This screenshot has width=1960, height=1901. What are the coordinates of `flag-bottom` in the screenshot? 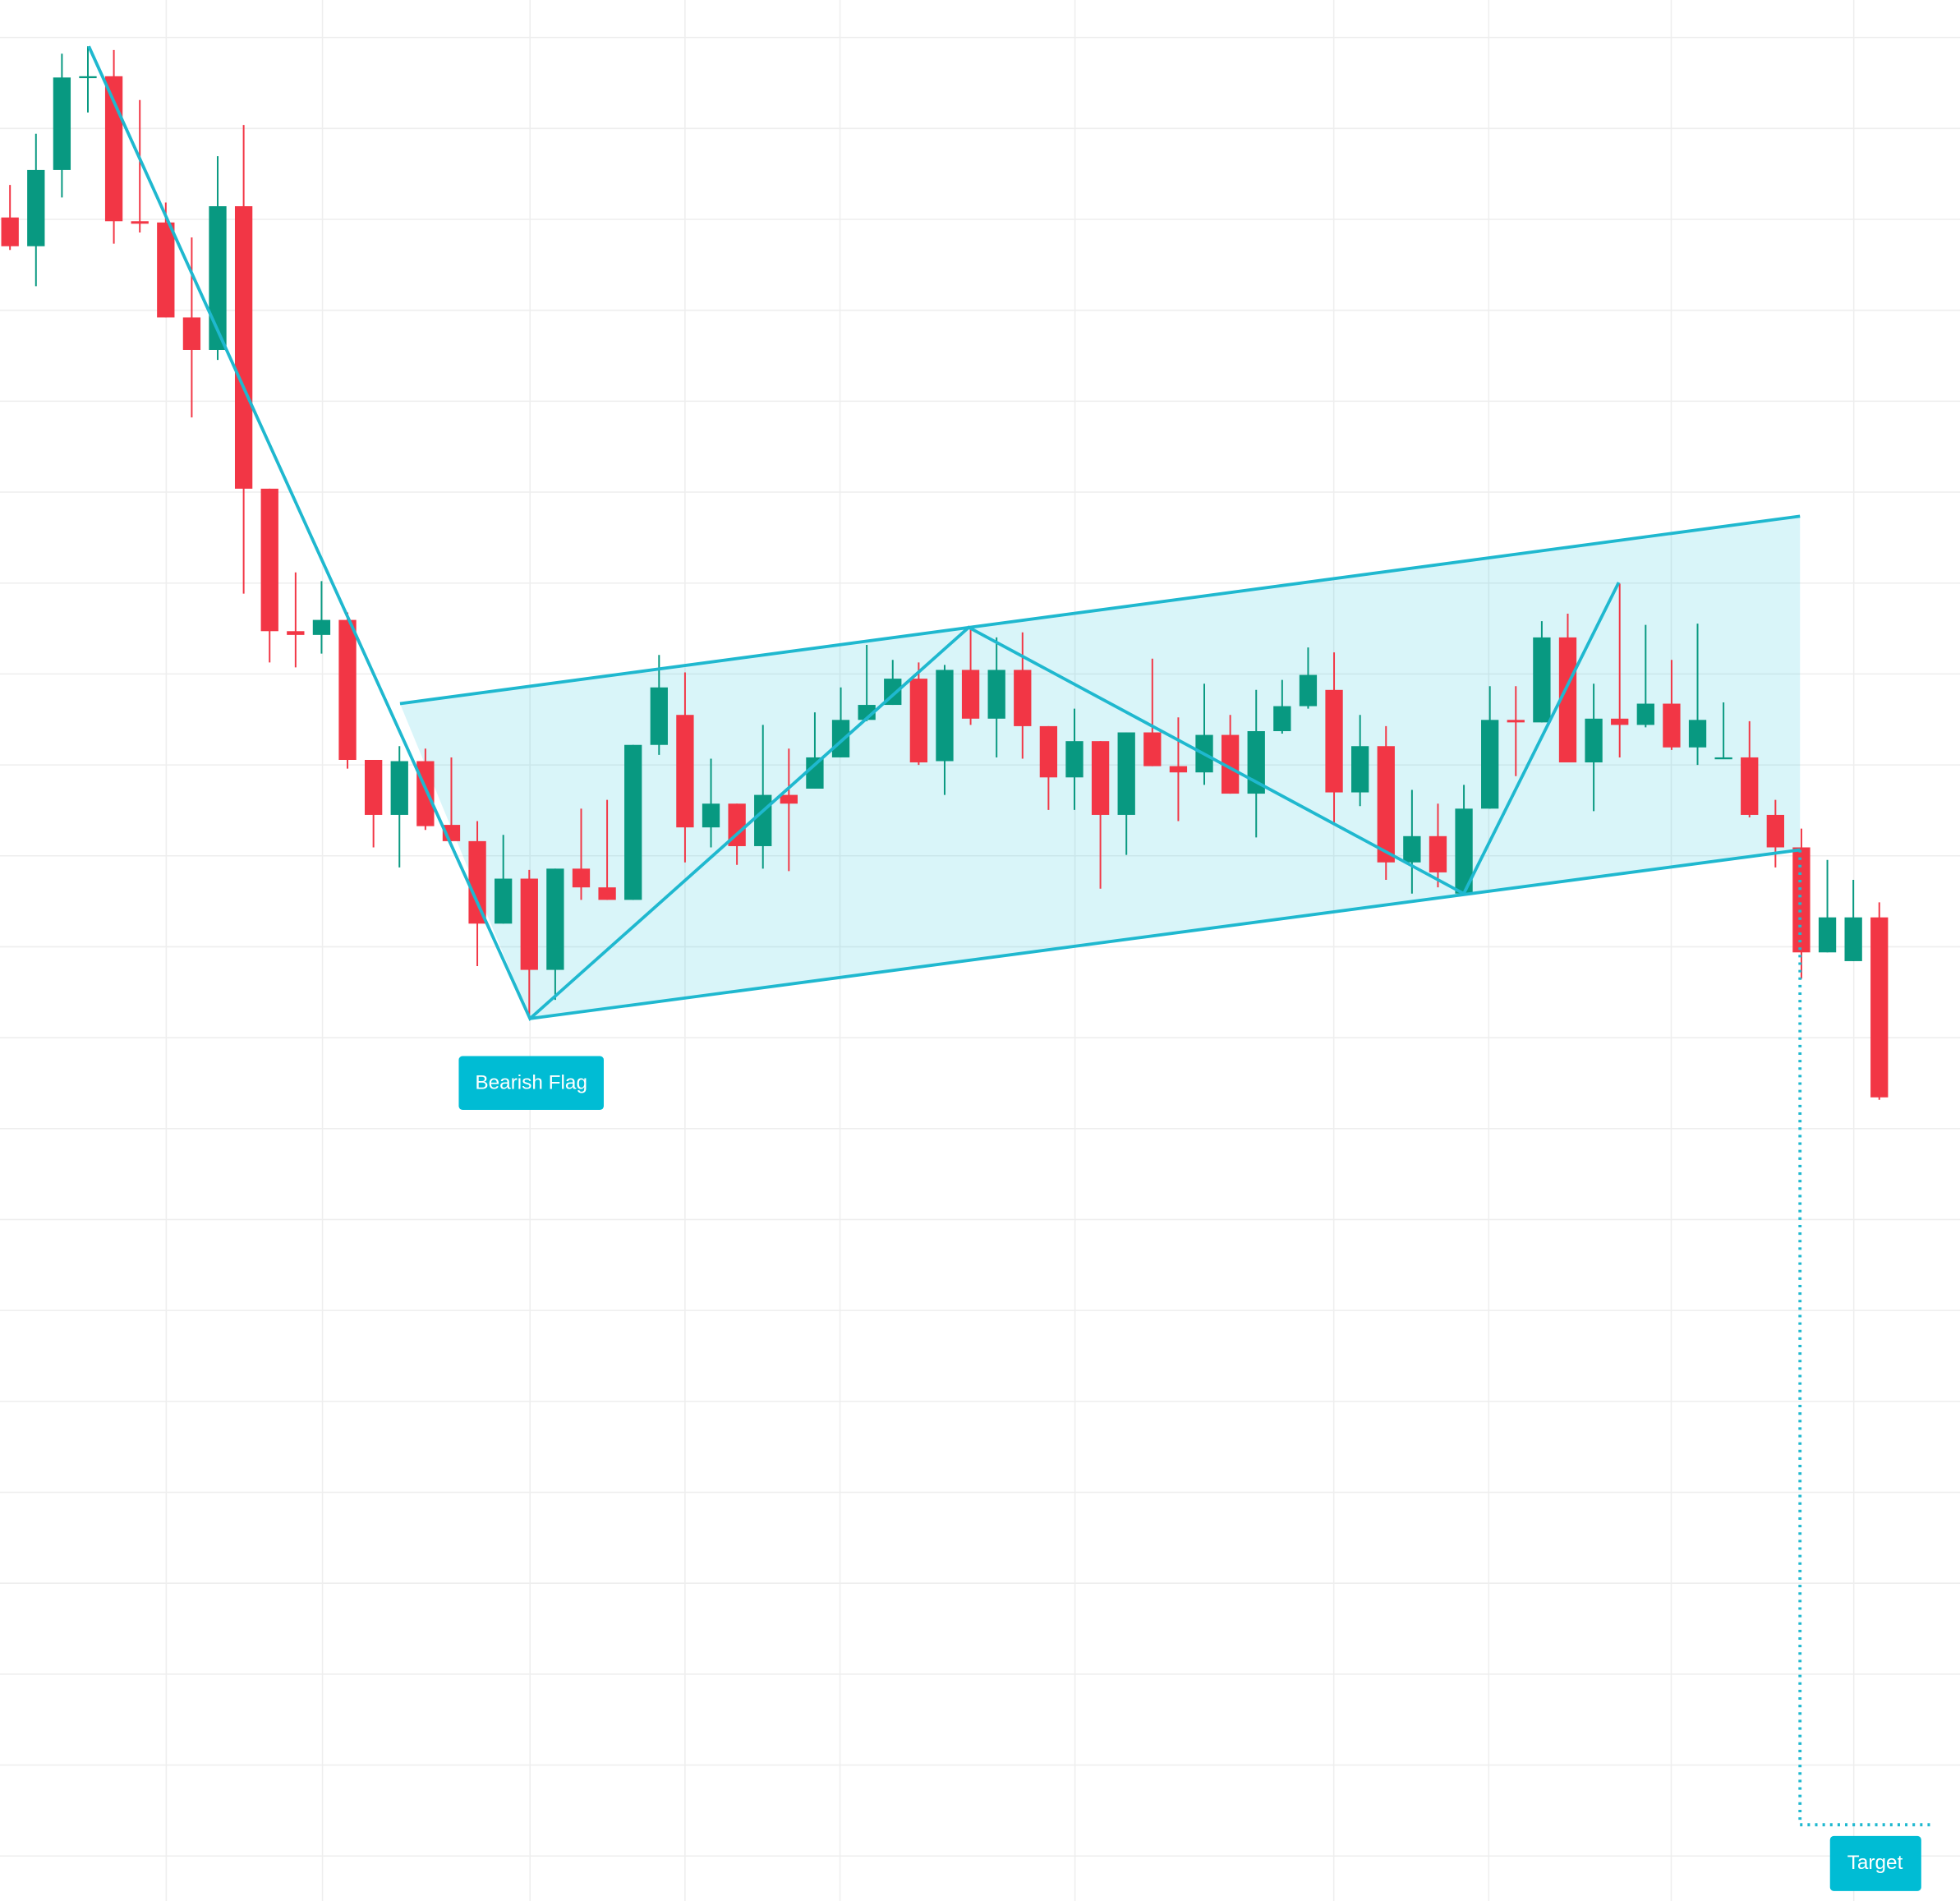 It's located at (1165, 934).